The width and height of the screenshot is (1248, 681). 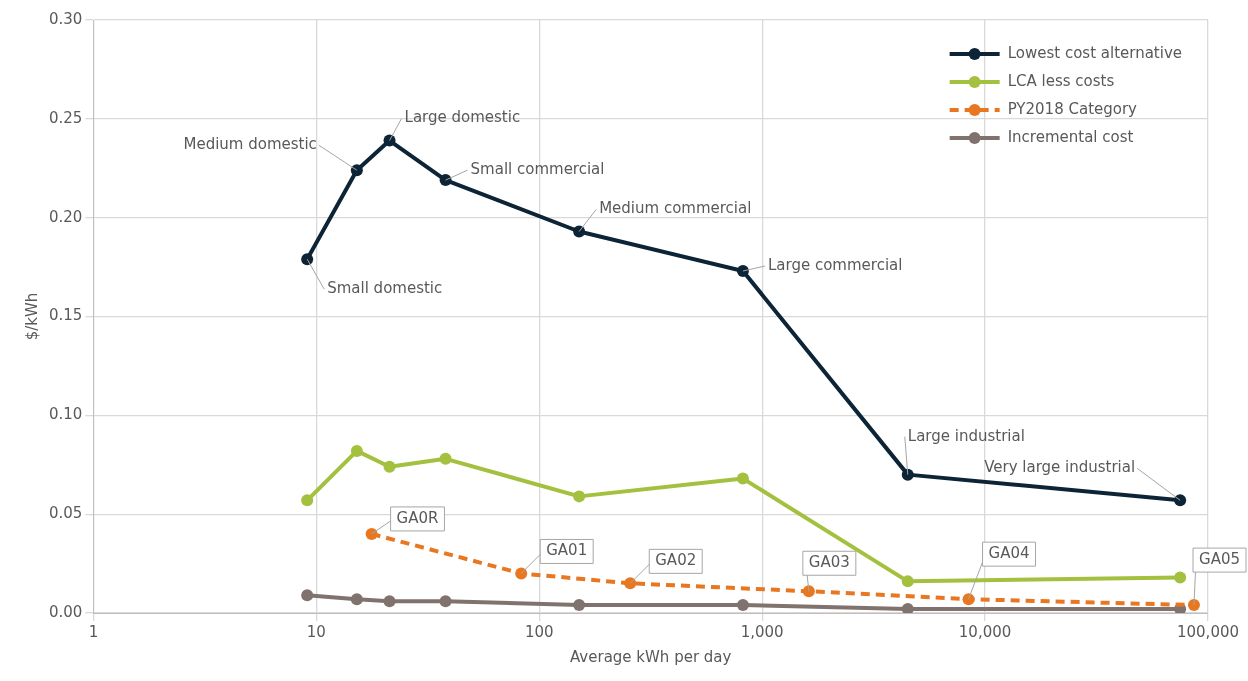 I want to click on x-axis-title: Average kWh per day, so click(x=650, y=656).